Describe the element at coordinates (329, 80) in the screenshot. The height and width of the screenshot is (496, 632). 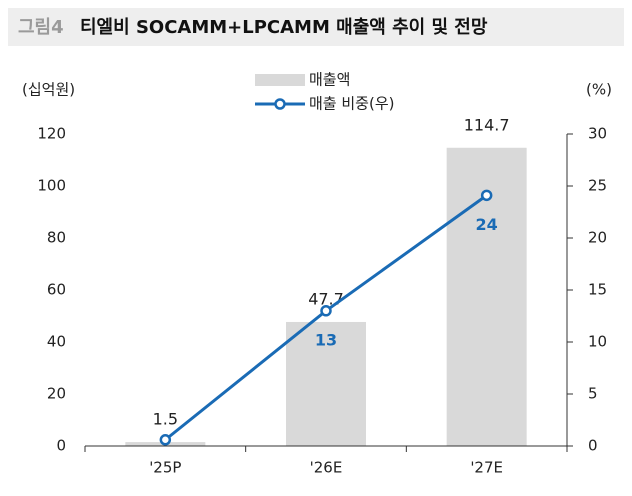
I see `legend-label: 매출액` at that location.